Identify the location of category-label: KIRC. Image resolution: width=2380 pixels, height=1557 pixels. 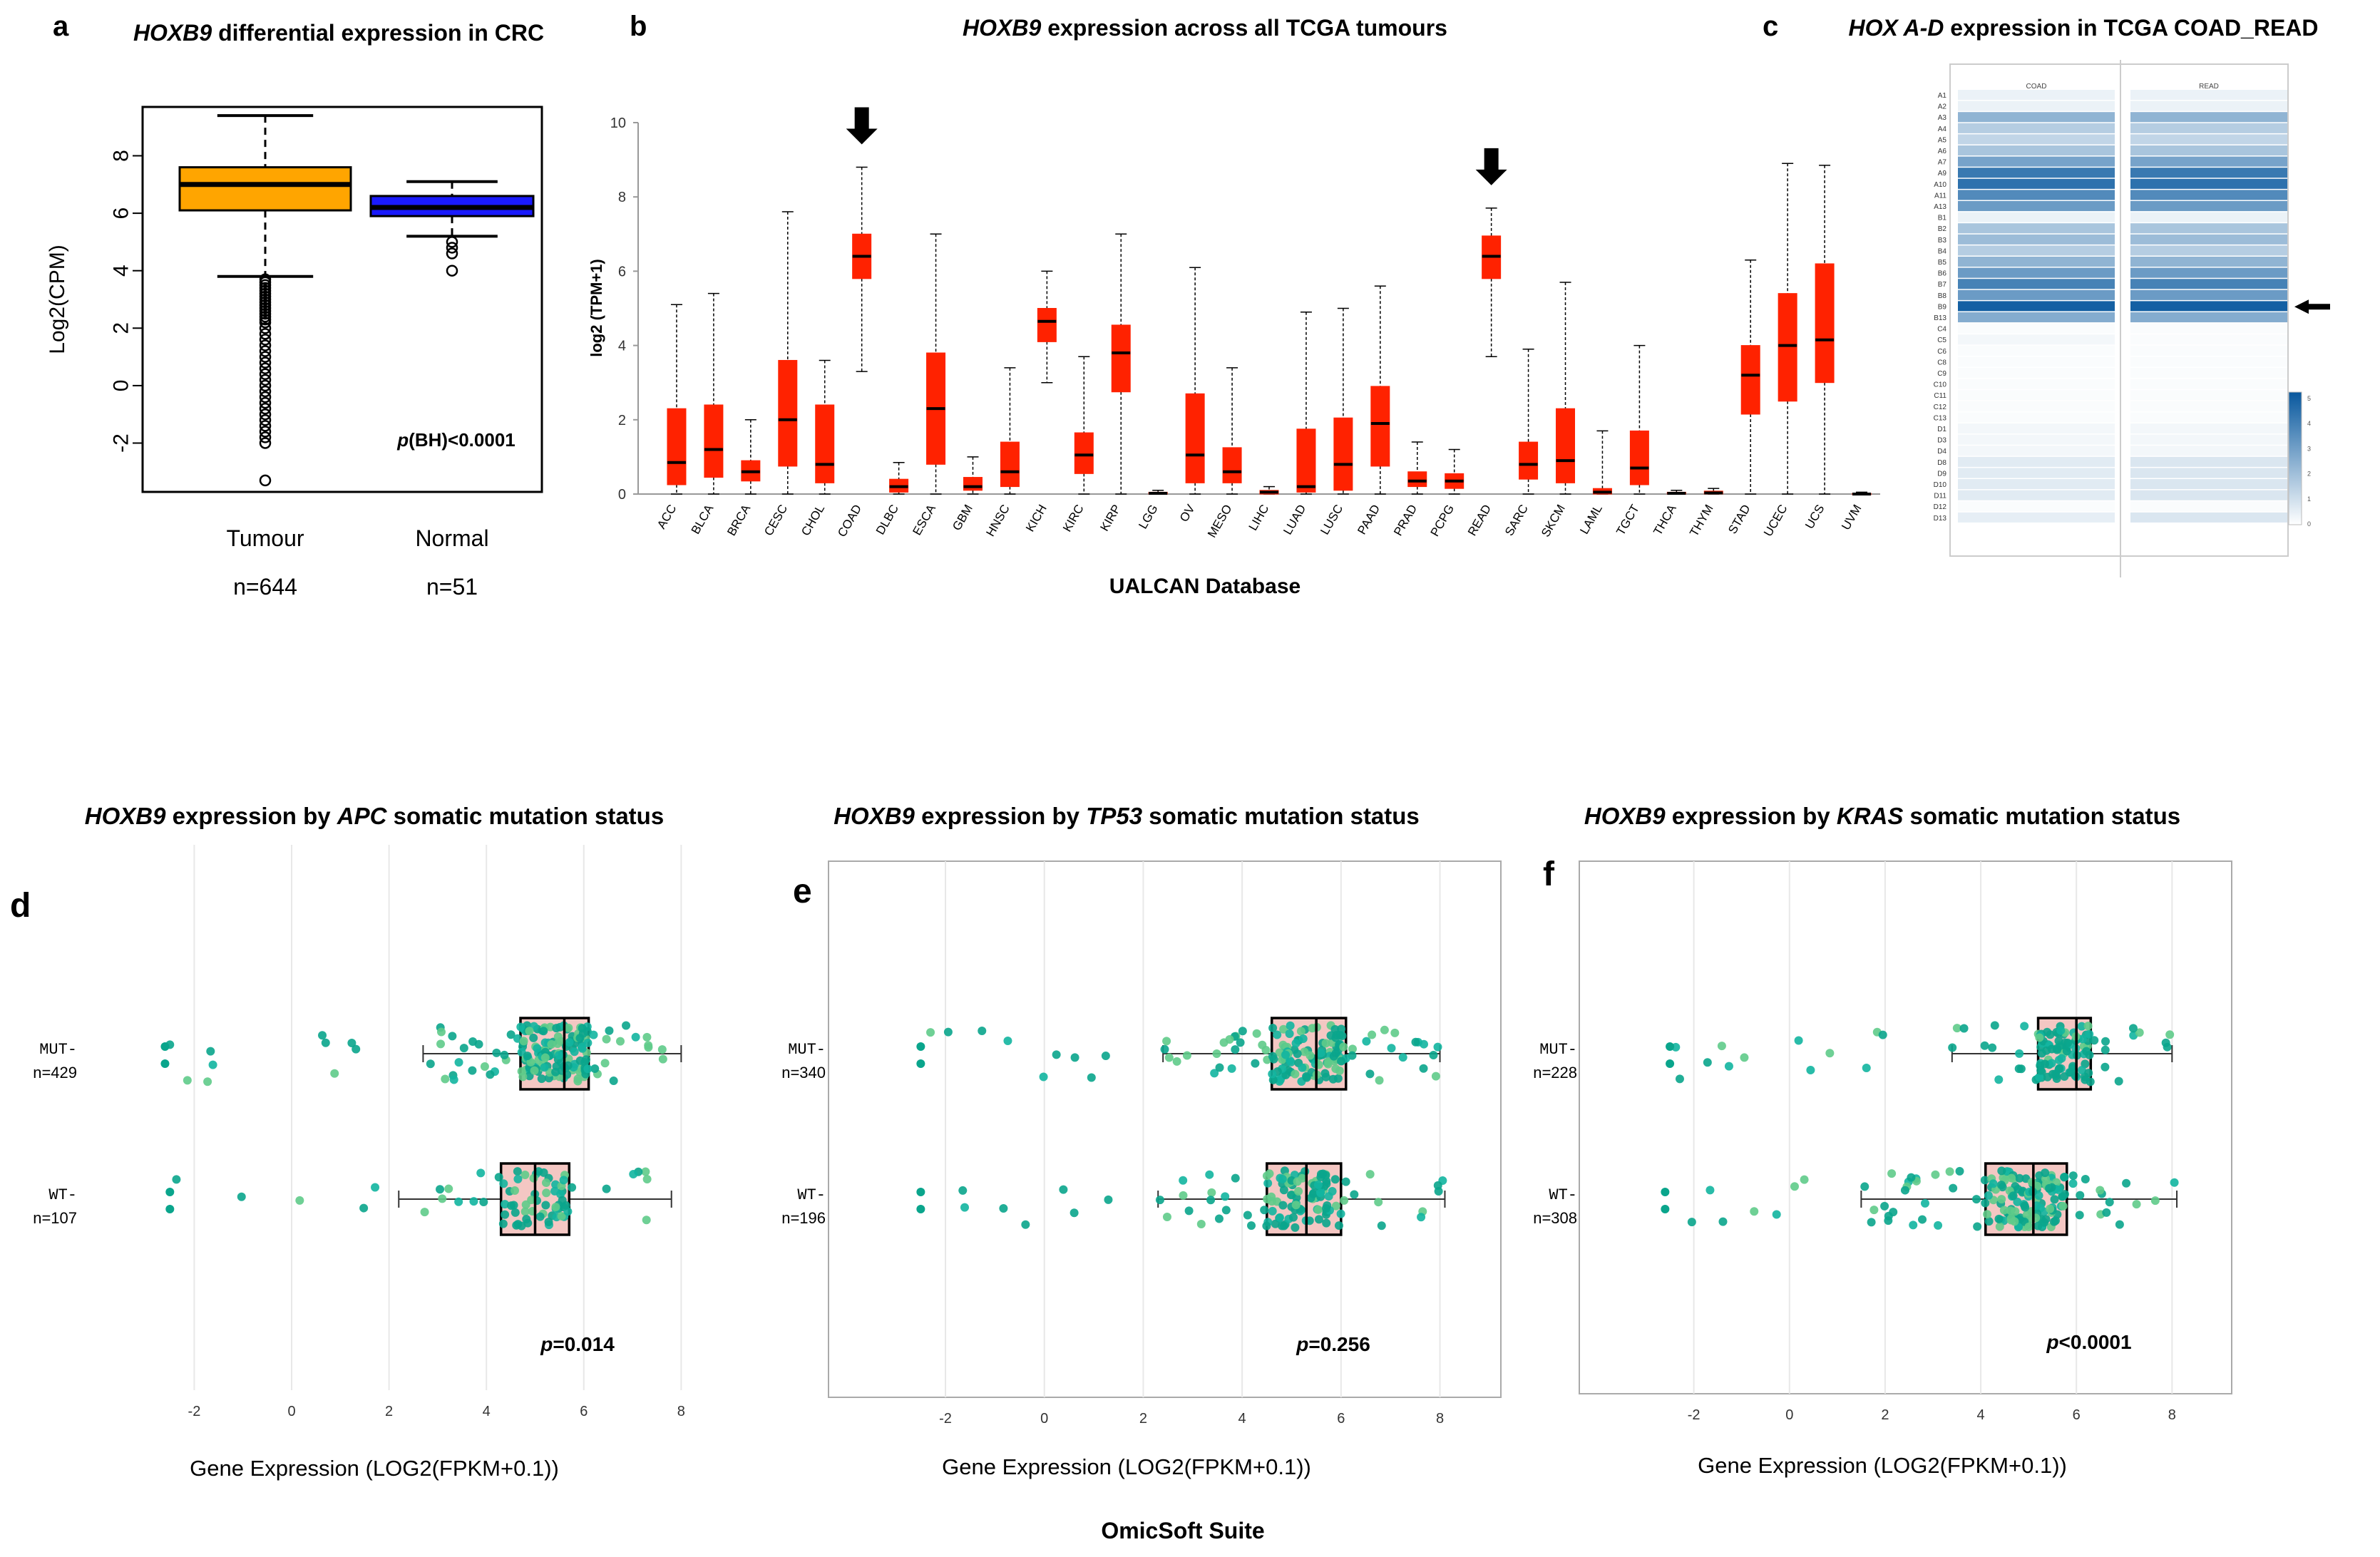
(1073, 519).